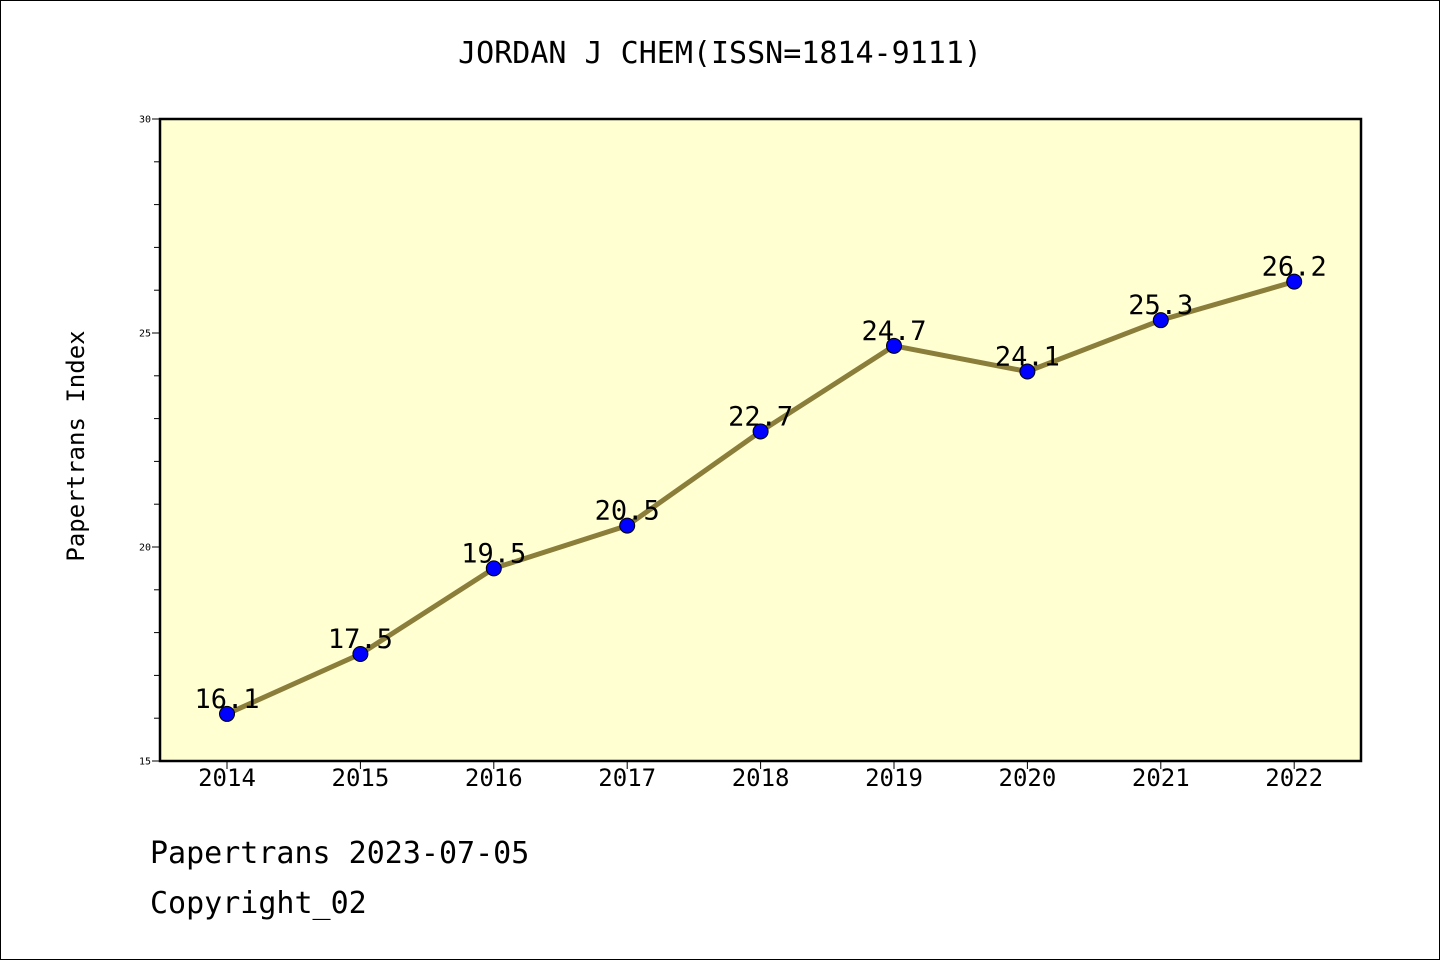 The image size is (1440, 960). What do you see at coordinates (1294, 778) in the screenshot?
I see `x-tick-label: 2022` at bounding box center [1294, 778].